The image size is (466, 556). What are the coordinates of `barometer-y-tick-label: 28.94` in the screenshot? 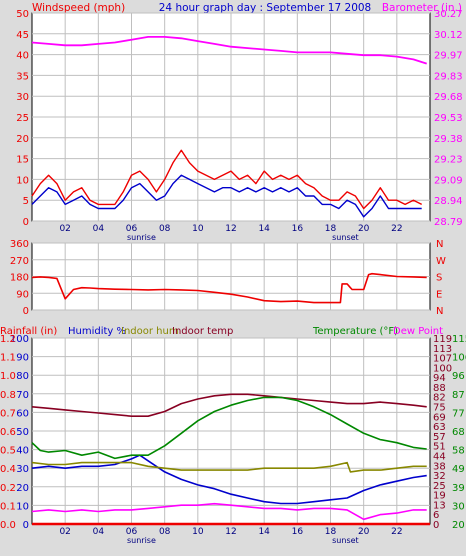 It's located at (448, 201).